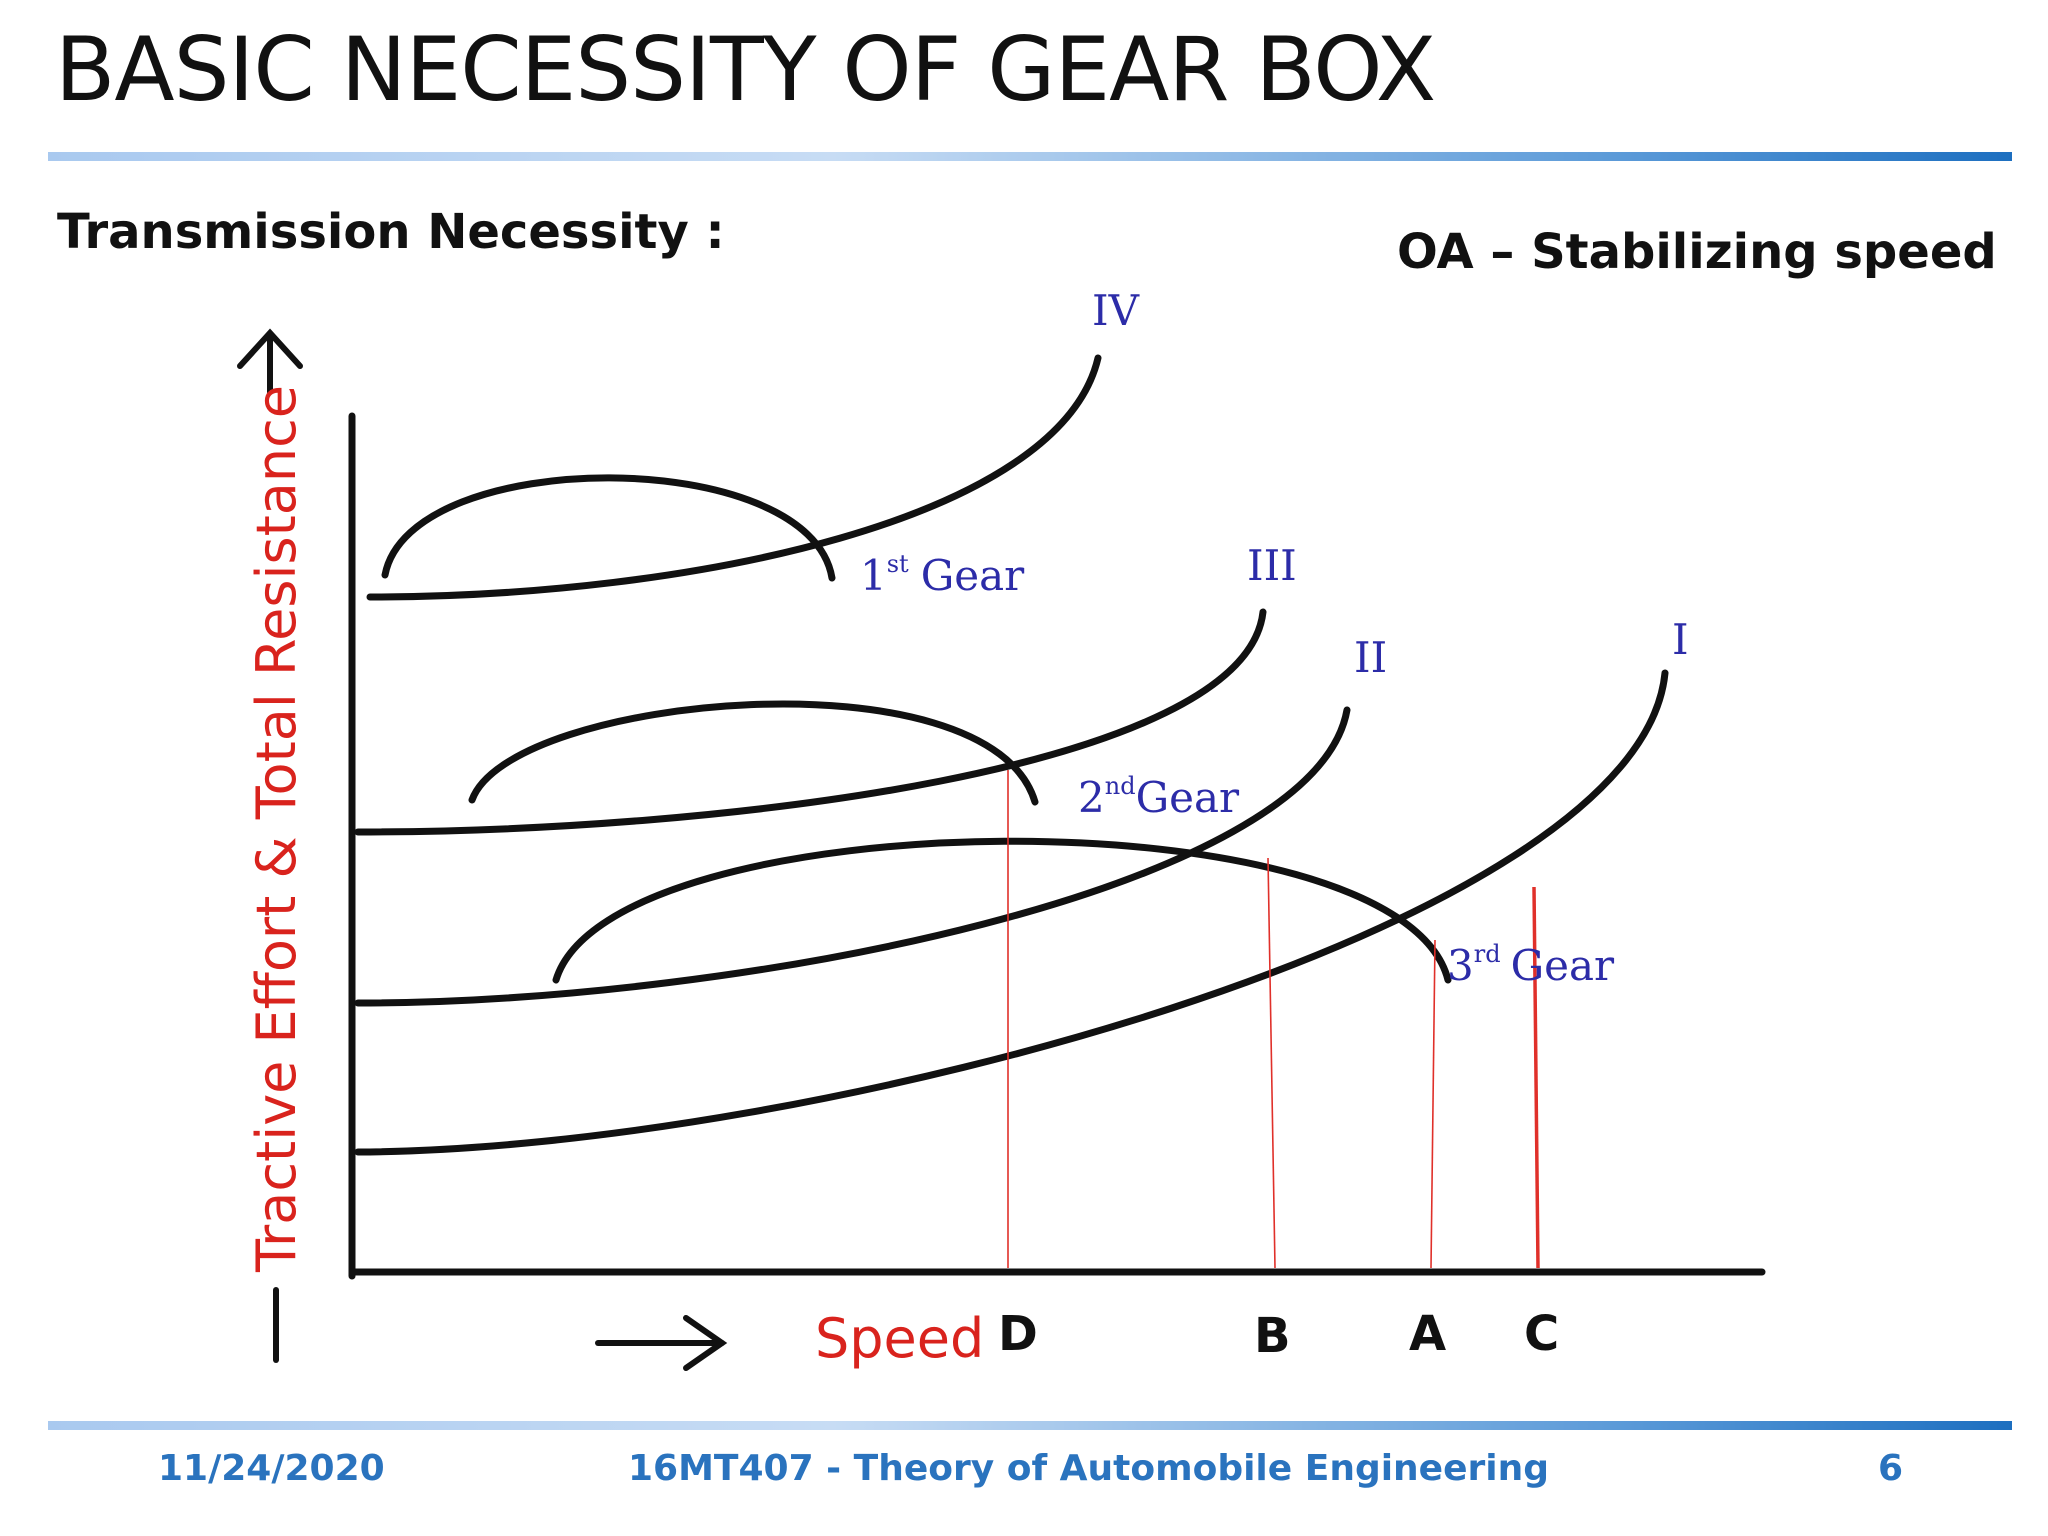 This screenshot has width=2048, height=1536. Describe the element at coordinates (1487, 954) in the screenshot. I see `gear-label-3rd-sup: rd` at that location.